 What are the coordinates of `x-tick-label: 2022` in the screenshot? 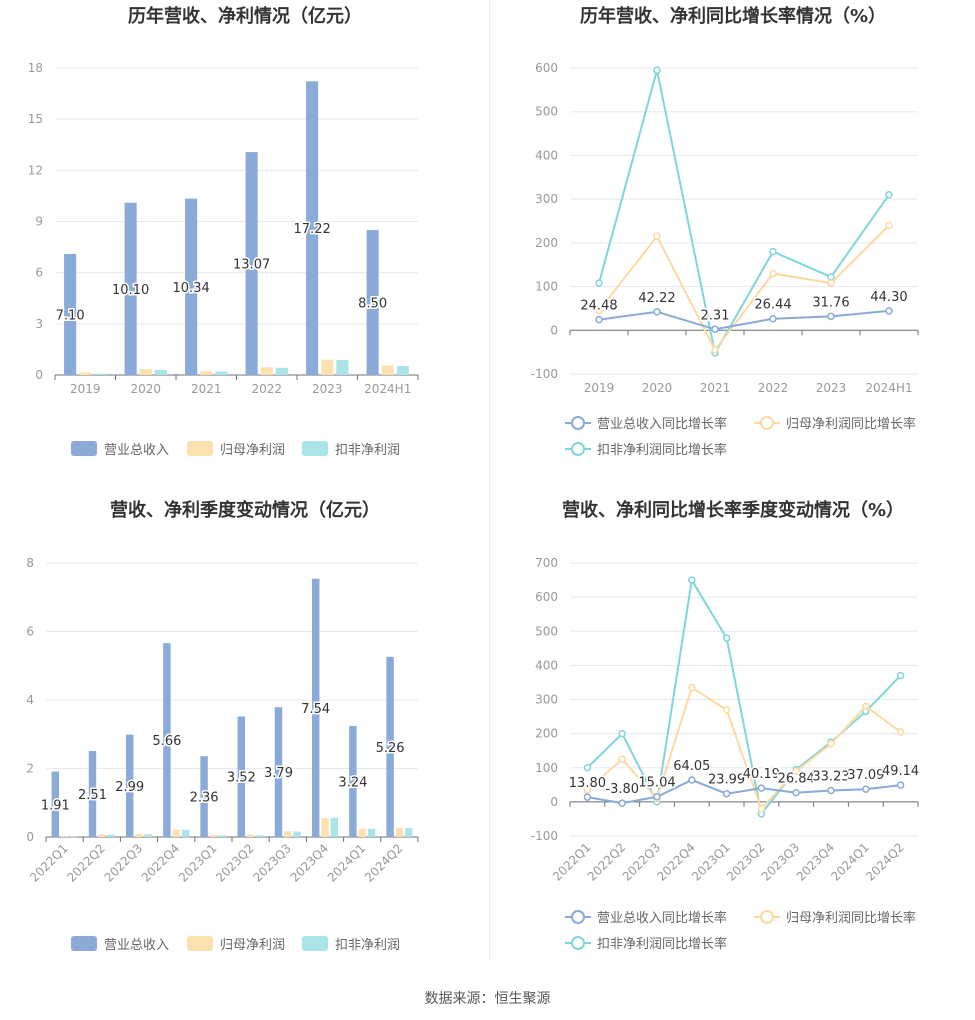 It's located at (773, 388).